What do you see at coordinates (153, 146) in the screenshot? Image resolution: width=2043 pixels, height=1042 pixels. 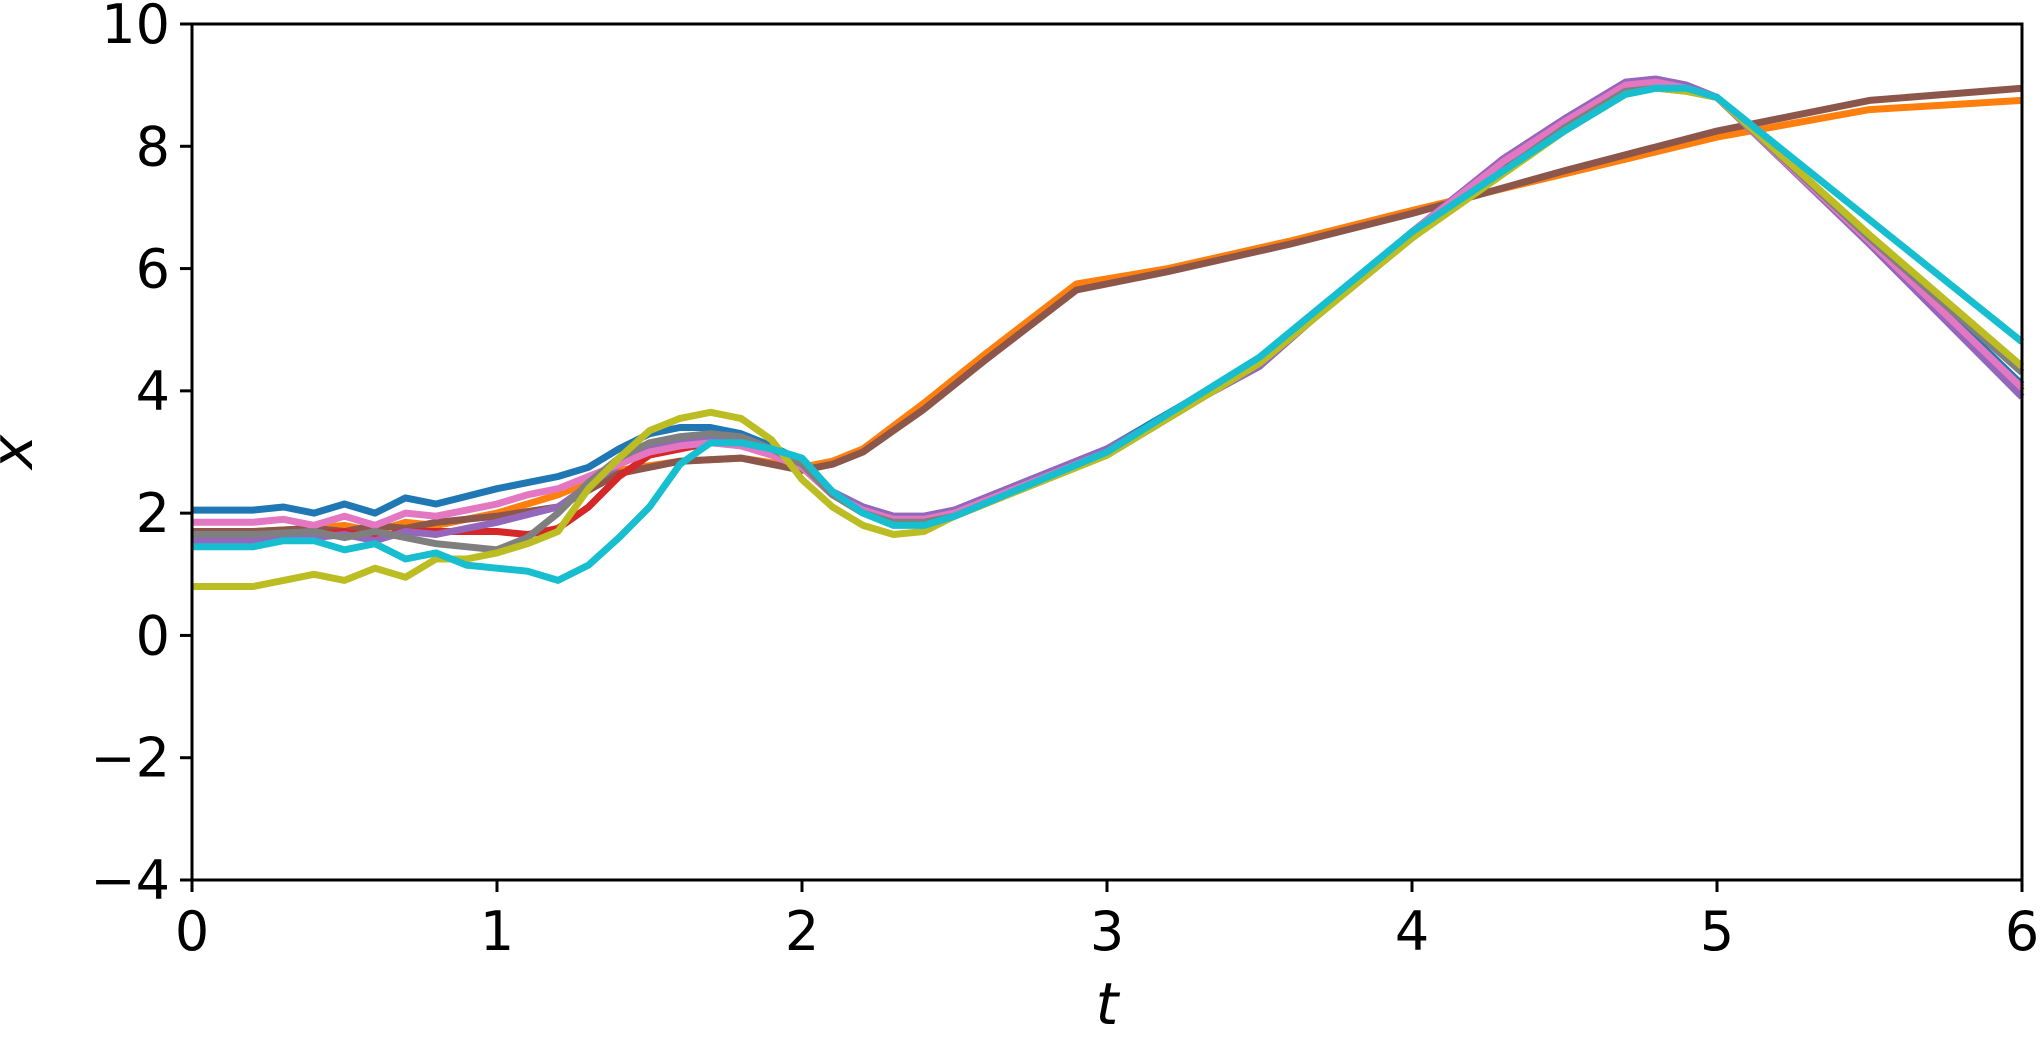 I see `y-tick-label: 8` at bounding box center [153, 146].